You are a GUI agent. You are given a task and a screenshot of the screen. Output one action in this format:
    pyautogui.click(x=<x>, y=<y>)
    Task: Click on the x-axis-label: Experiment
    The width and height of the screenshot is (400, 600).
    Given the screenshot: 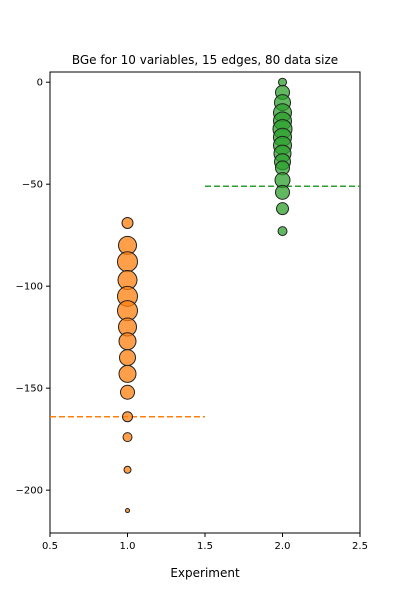 What is the action you would take?
    pyautogui.click(x=205, y=573)
    